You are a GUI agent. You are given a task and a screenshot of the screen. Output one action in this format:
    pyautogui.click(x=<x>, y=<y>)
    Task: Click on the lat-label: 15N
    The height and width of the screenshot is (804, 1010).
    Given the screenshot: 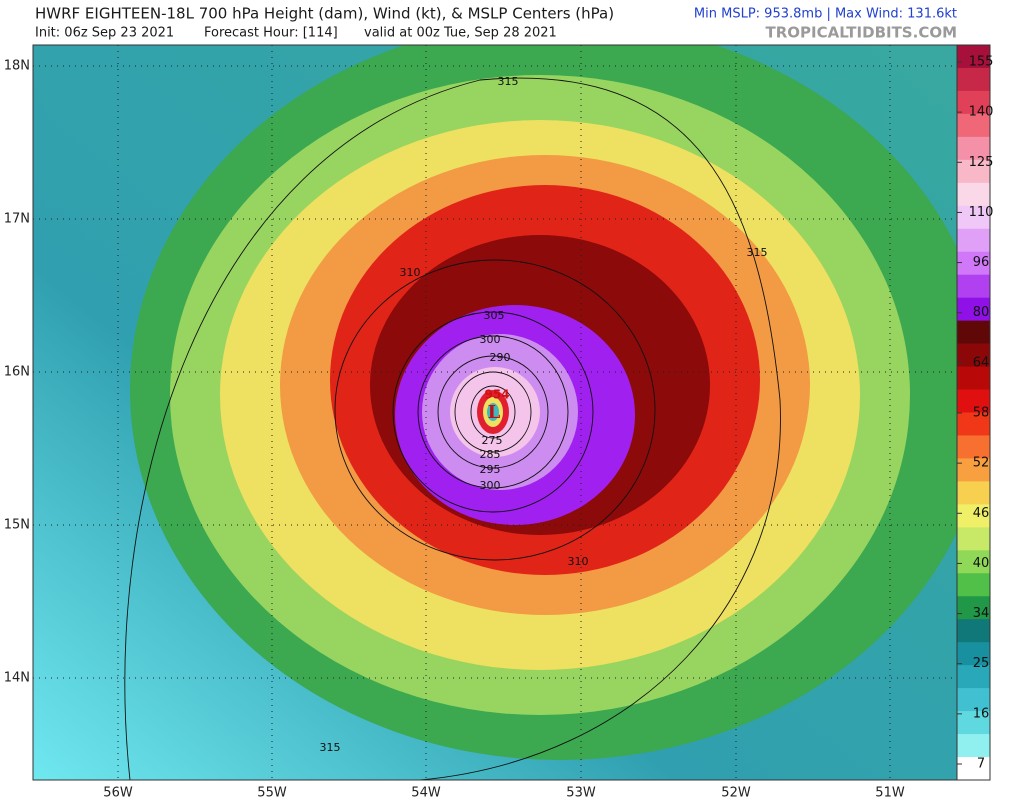 What is the action you would take?
    pyautogui.click(x=17, y=525)
    